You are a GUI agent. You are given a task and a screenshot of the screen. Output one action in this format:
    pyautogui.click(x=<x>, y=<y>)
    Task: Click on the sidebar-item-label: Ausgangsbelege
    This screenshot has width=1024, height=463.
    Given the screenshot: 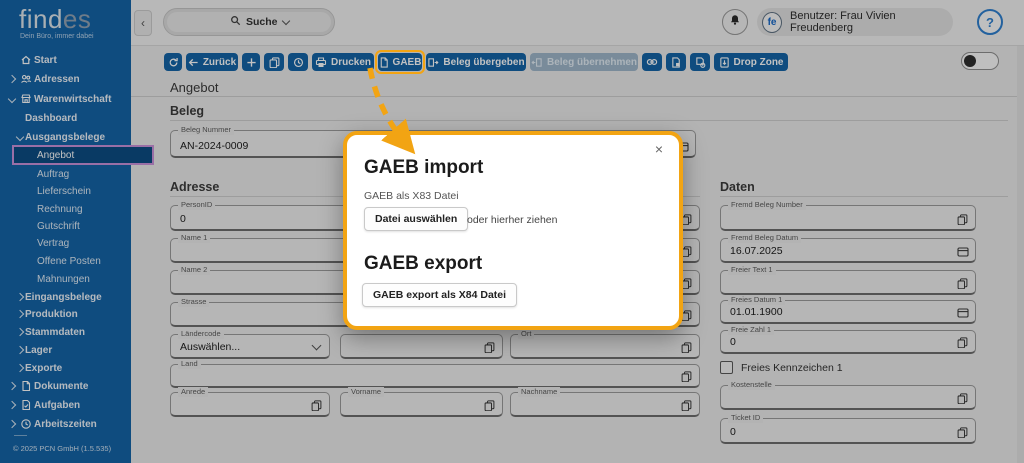 What is the action you would take?
    pyautogui.click(x=65, y=137)
    